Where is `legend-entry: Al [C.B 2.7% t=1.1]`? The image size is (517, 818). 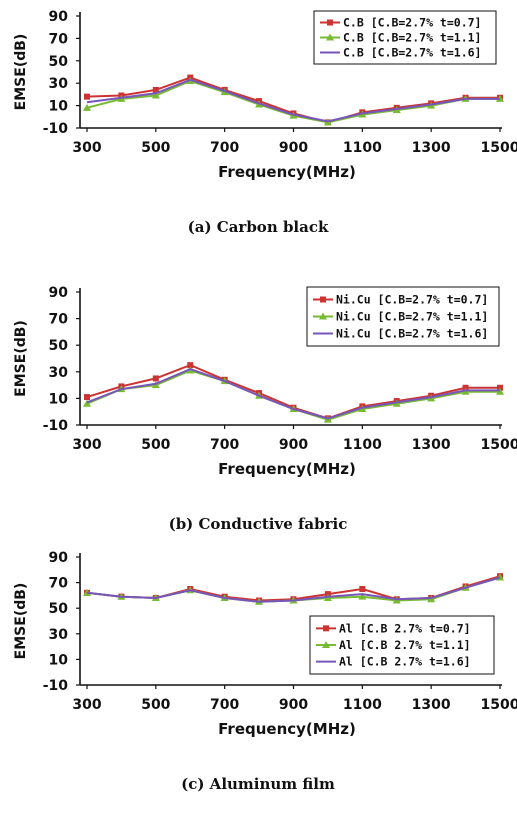
legend-entry: Al [C.B 2.7% t=1.1] is located at coordinates (405, 645).